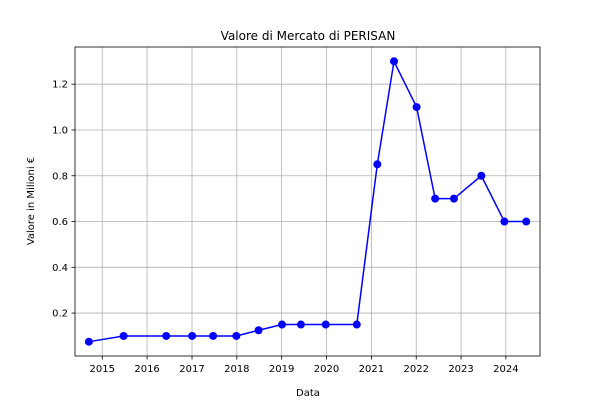  I want to click on chart-title: Valore di Mercato di PERISAN, so click(308, 36).